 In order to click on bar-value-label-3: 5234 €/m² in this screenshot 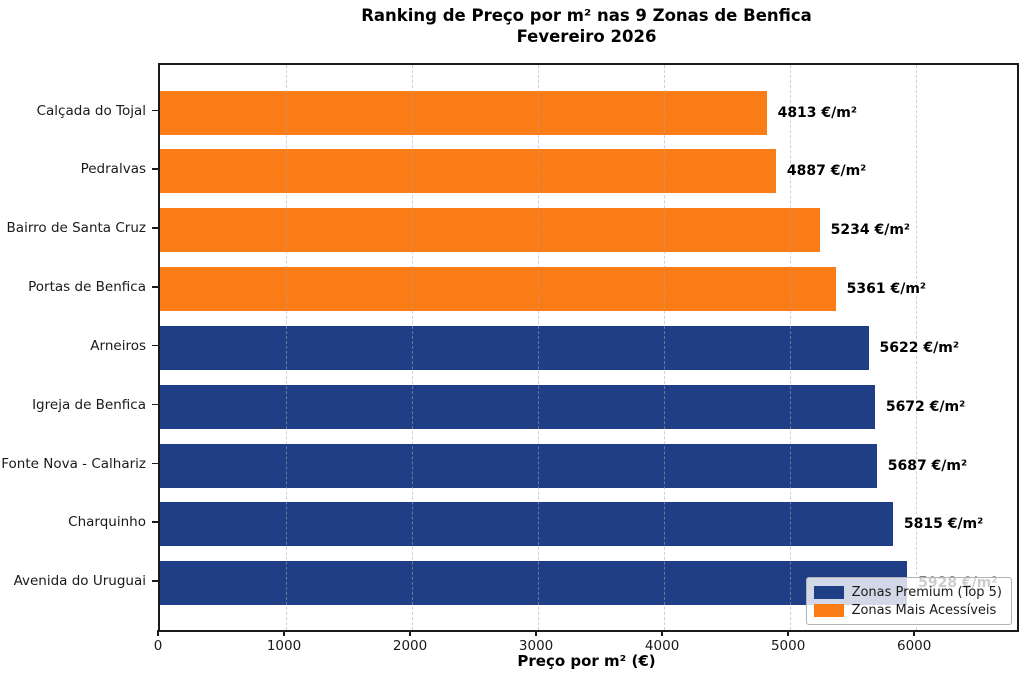, I will do `click(870, 230)`.